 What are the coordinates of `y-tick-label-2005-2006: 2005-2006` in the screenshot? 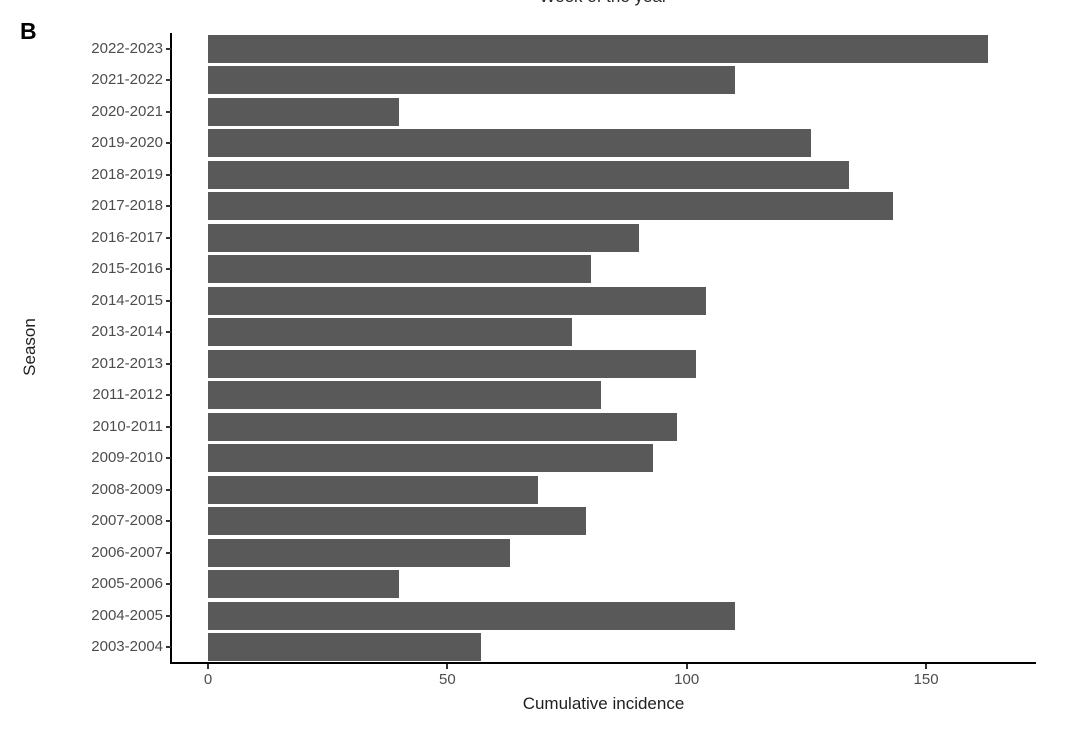 It's located at (127, 584).